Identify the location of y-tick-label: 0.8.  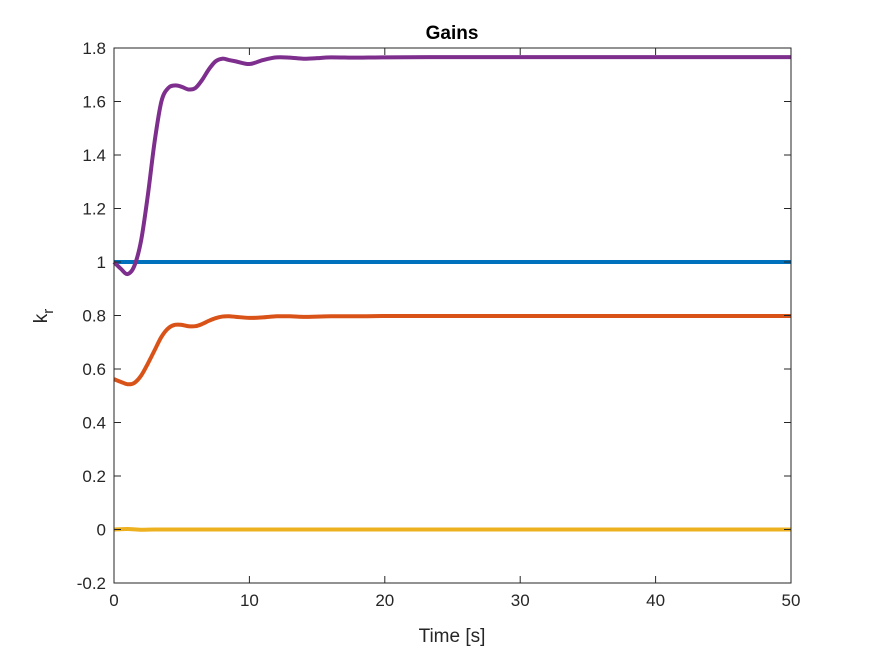
(94, 316).